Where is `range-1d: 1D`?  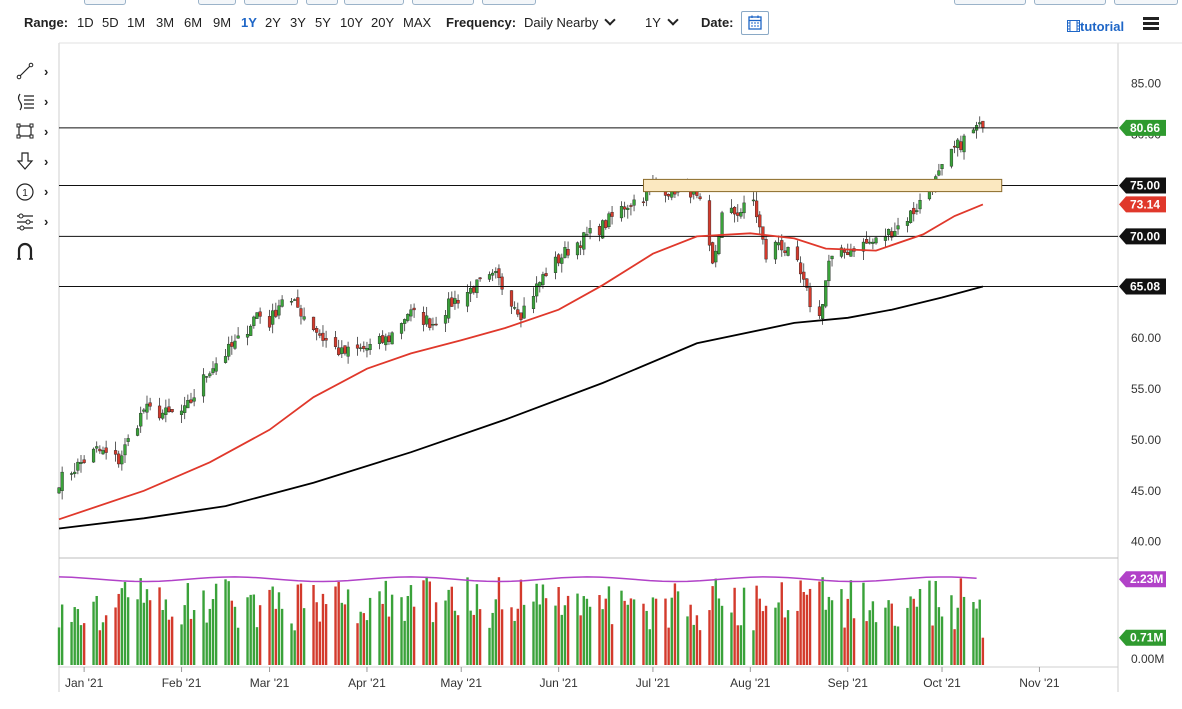 range-1d: 1D is located at coordinates (85, 22).